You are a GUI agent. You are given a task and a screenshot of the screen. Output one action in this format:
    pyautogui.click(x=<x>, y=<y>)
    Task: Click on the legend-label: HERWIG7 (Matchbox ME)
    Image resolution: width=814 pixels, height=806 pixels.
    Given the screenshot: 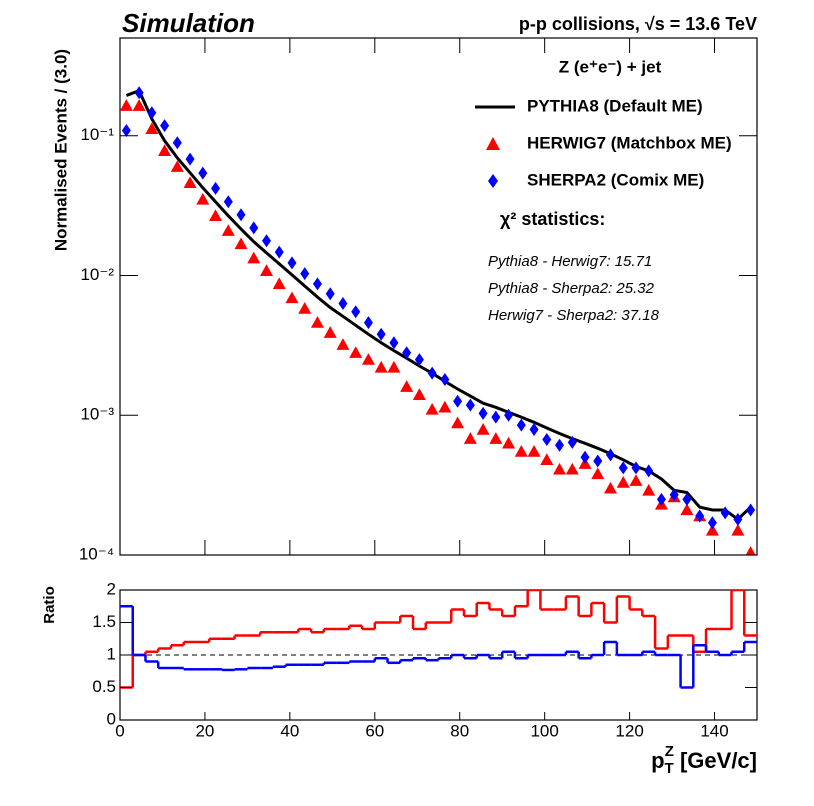 What is the action you would take?
    pyautogui.click(x=629, y=142)
    